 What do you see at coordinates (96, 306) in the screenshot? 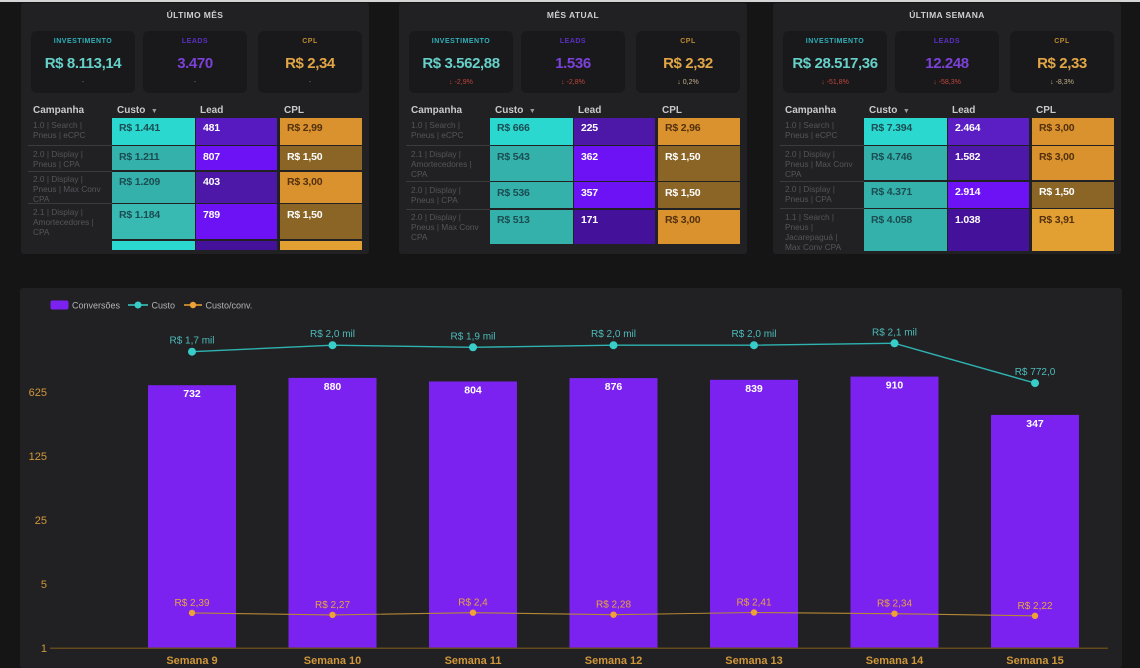
I see `svg-text: Conversões` at bounding box center [96, 306].